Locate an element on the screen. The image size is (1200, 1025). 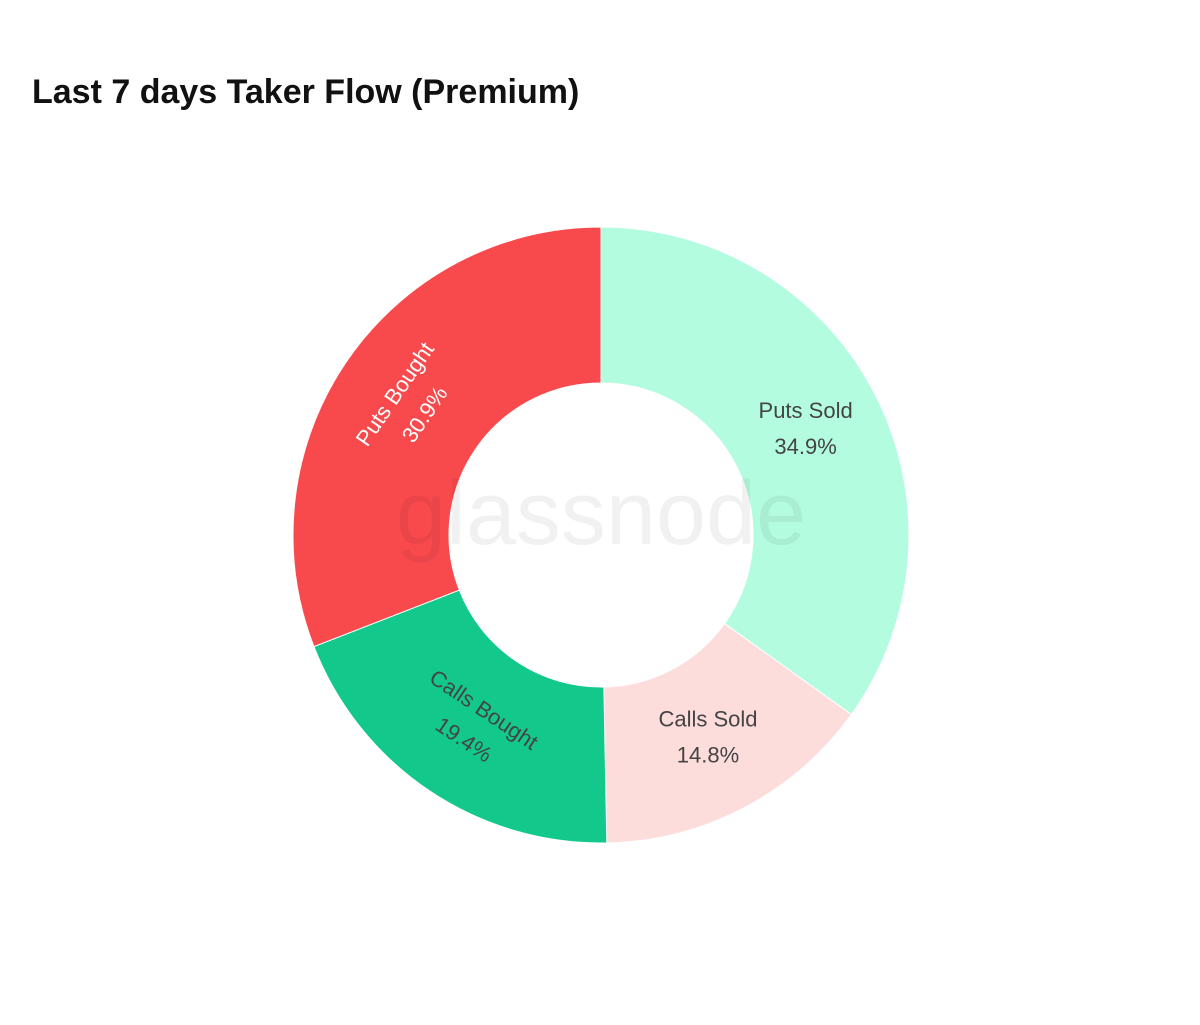
slice-label: Puts Sold 34.9% is located at coordinates (806, 428).